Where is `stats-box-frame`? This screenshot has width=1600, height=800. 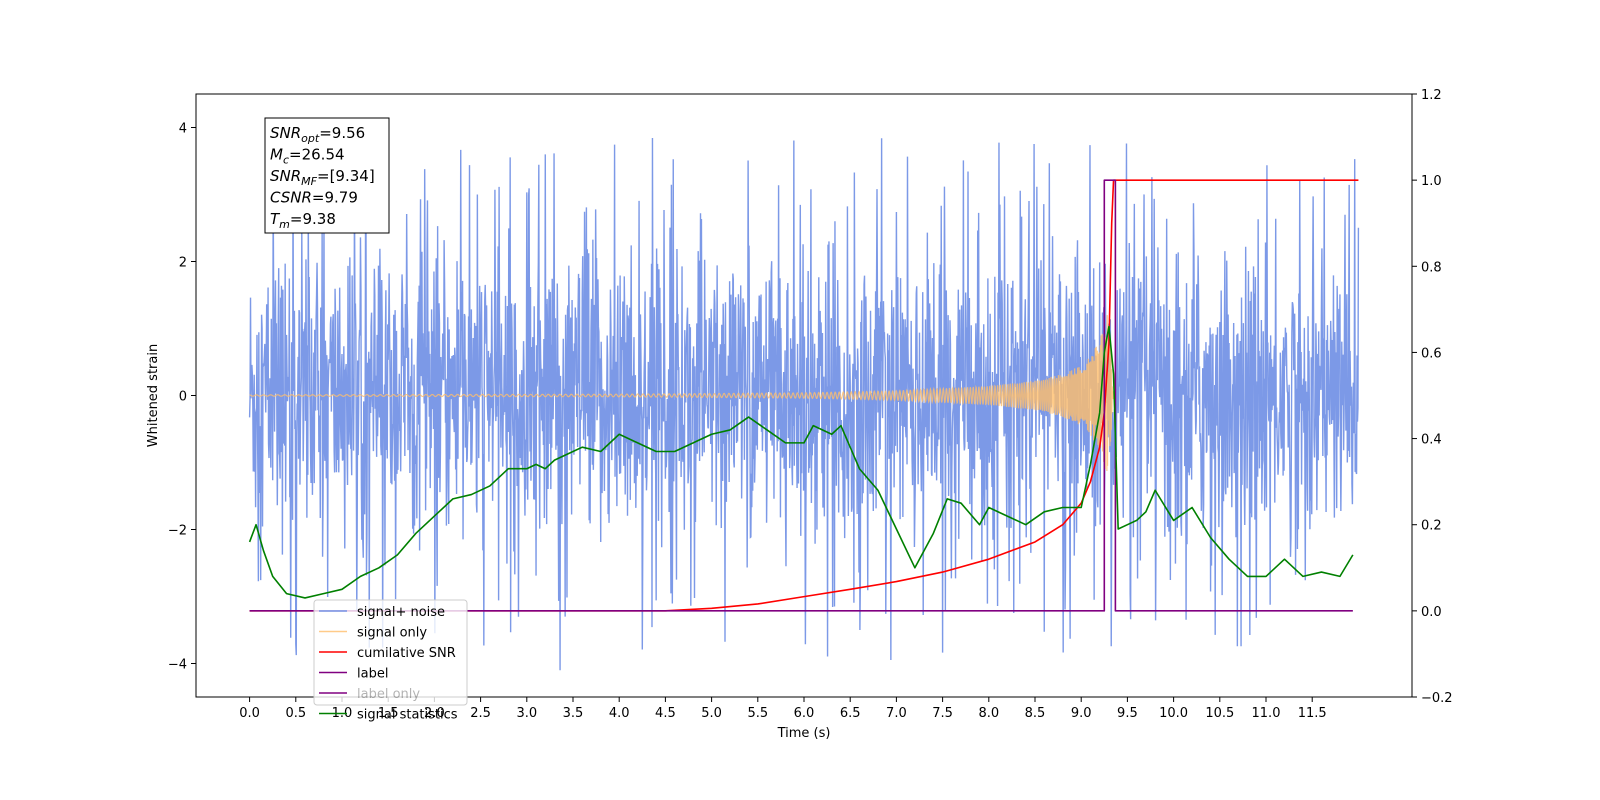 stats-box-frame is located at coordinates (327, 175).